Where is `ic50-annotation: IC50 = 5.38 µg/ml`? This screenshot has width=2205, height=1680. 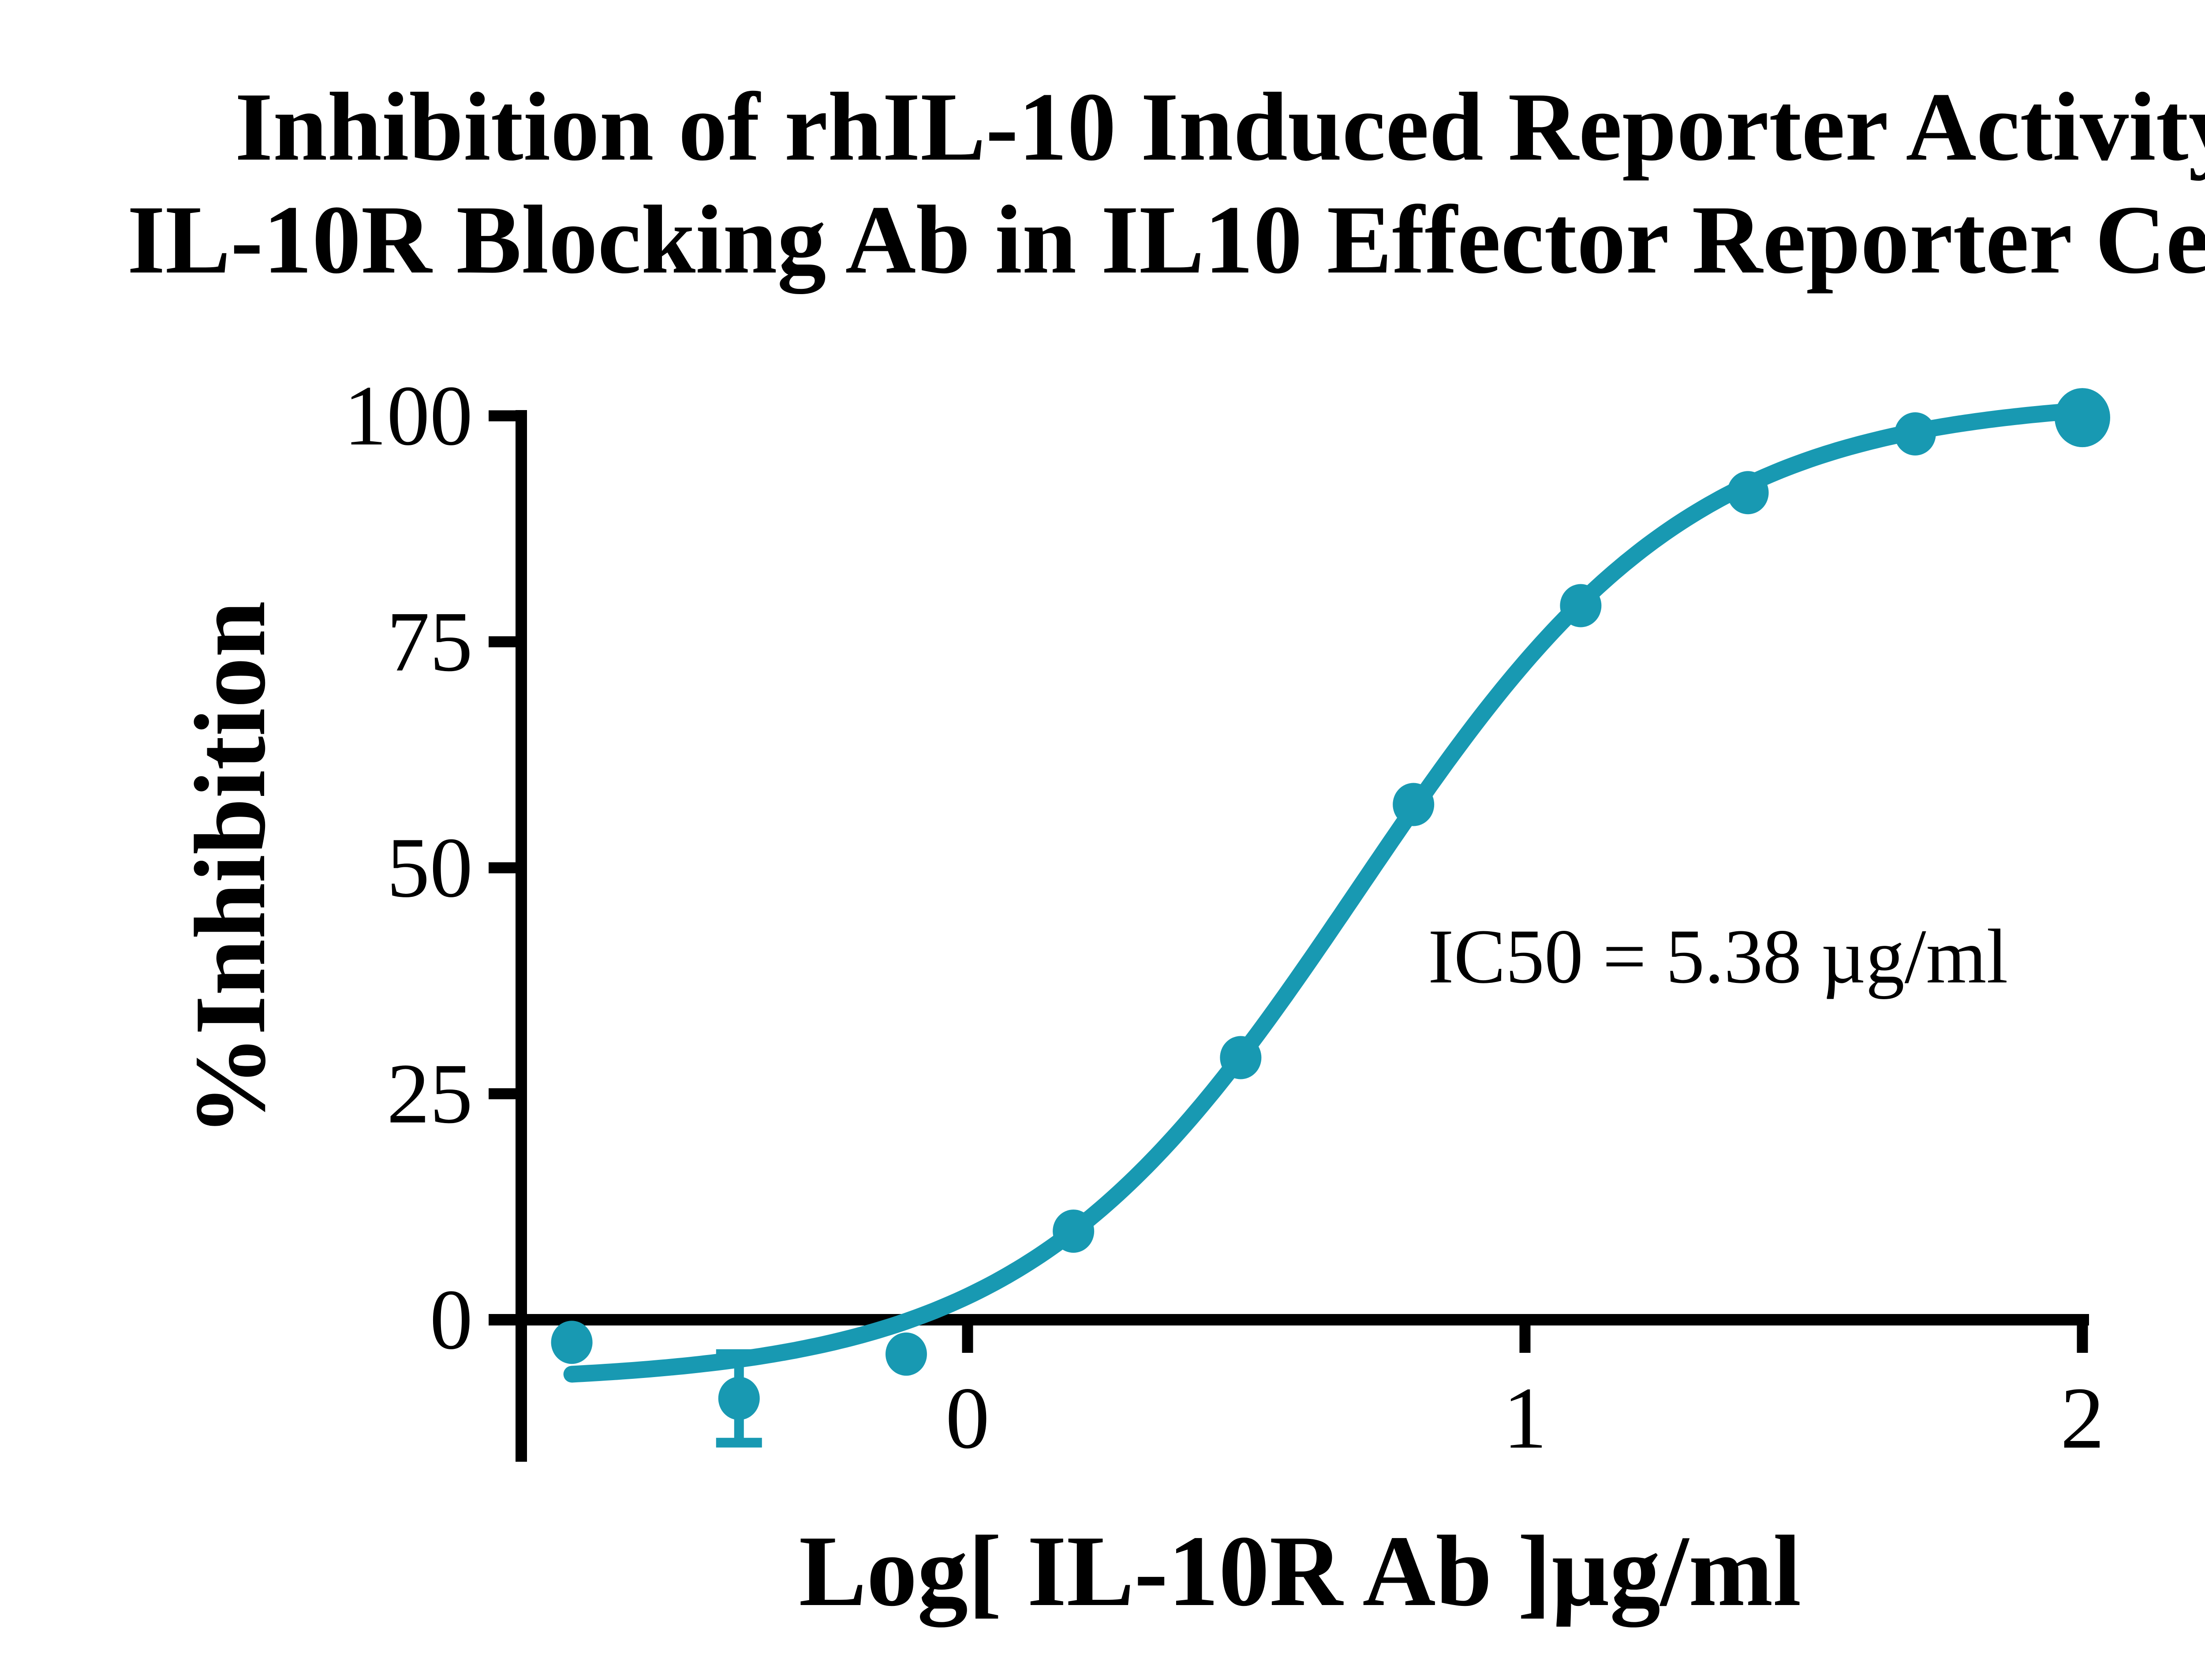 ic50-annotation: IC50 = 5.38 µg/ml is located at coordinates (1718, 957).